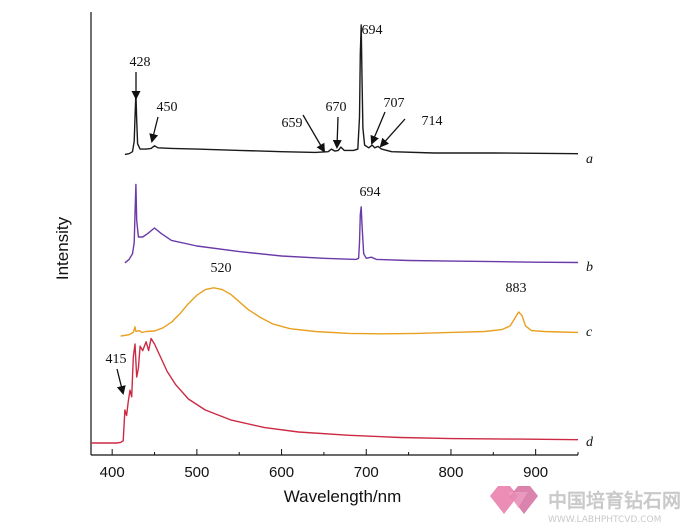 This screenshot has height=527, width=696. What do you see at coordinates (281, 472) in the screenshot?
I see `x-tick-label: 600` at bounding box center [281, 472].